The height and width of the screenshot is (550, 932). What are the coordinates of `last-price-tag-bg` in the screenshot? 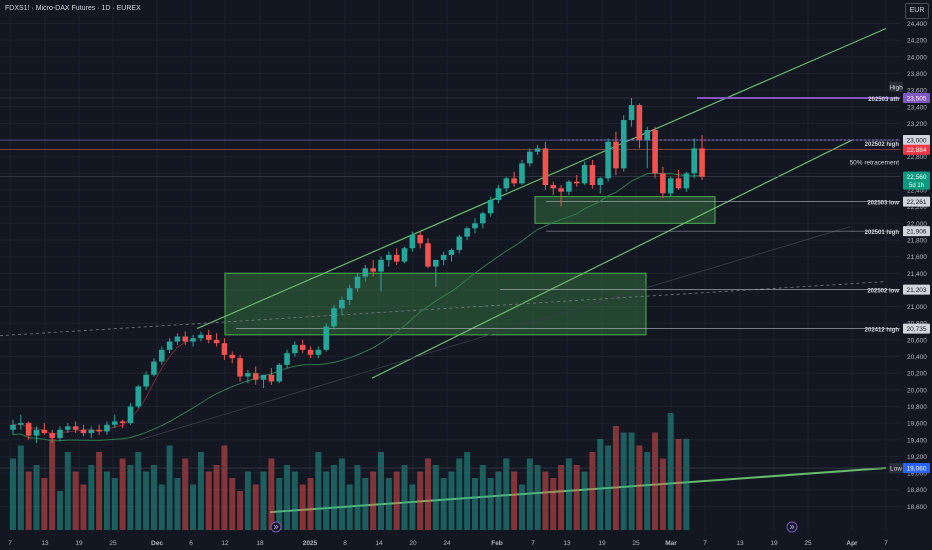 It's located at (916, 149).